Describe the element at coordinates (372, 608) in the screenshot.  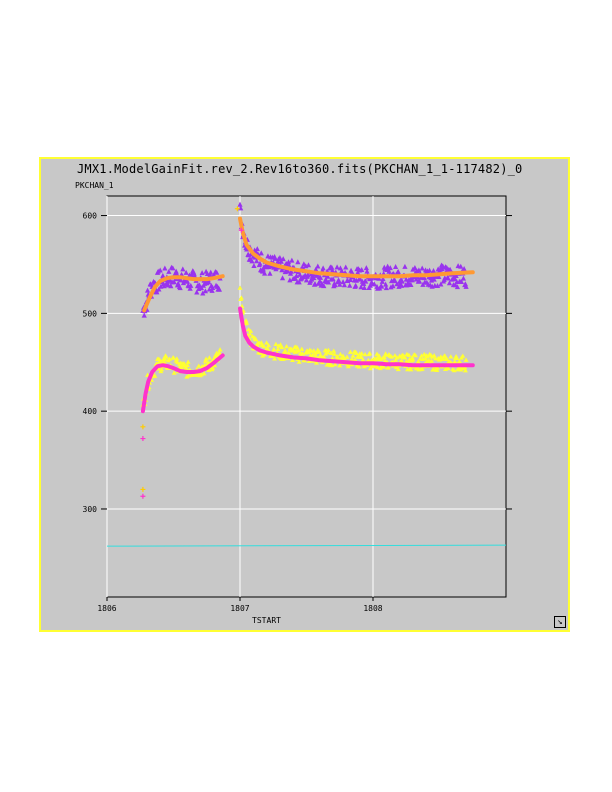
I see `x-tick-label: 1808` at that location.